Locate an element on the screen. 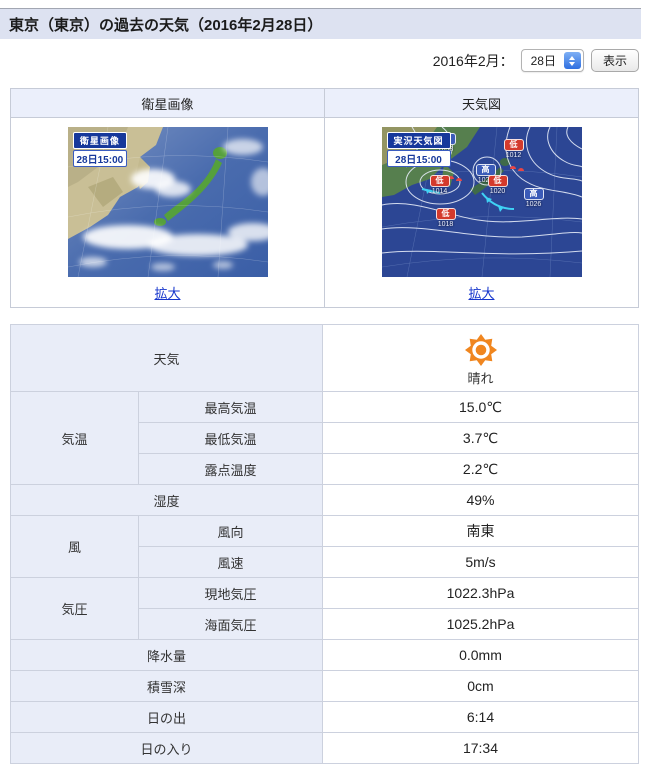 Image resolution: width=651 pixels, height=764 pixels. satellite-zoom-link: 拡大 is located at coordinates (167, 293).